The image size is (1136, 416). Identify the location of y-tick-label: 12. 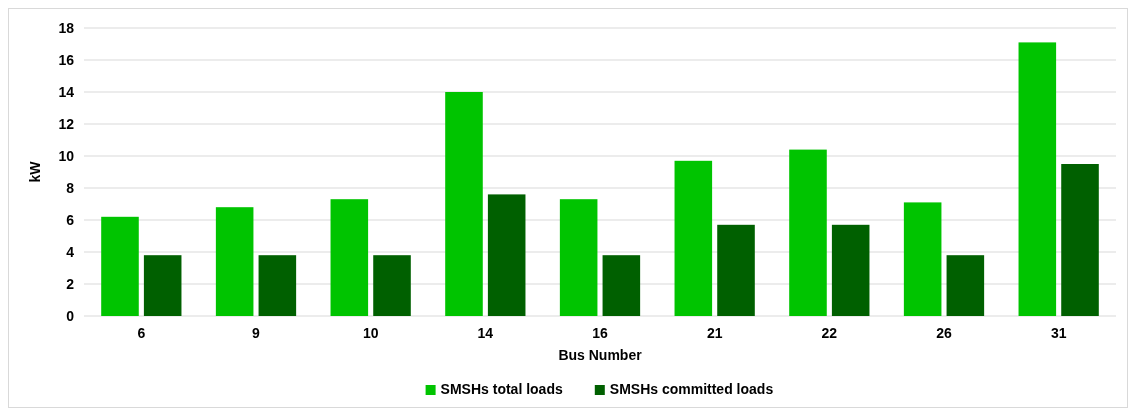
(66, 123).